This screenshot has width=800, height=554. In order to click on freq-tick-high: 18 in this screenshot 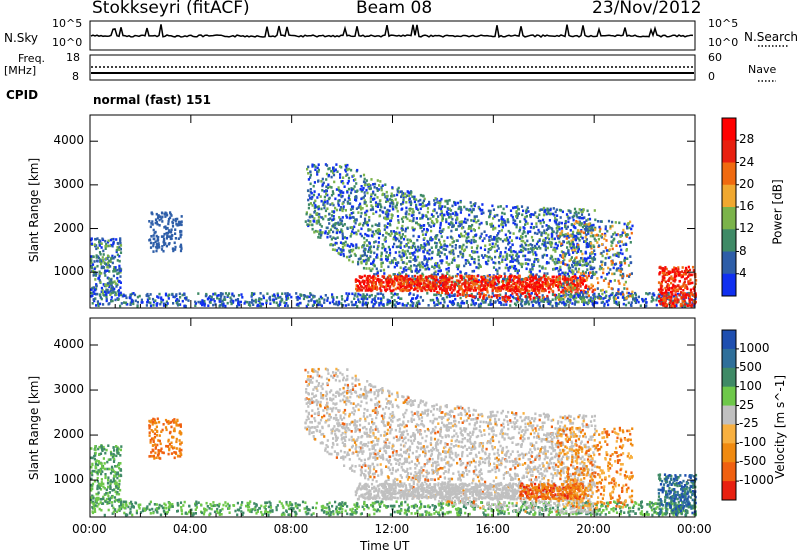, I will do `click(73, 57)`.